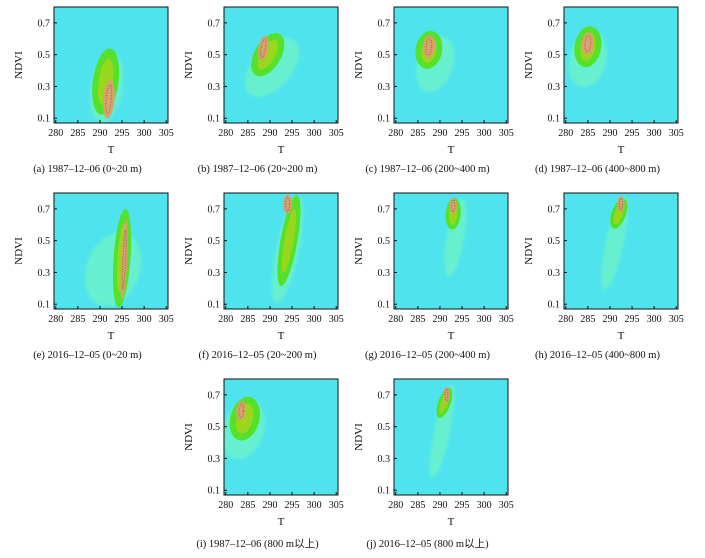 The width and height of the screenshot is (705, 558). Describe the element at coordinates (597, 355) in the screenshot. I see `panel-caption: (h) 2016–12–05 (400~800 m)` at that location.